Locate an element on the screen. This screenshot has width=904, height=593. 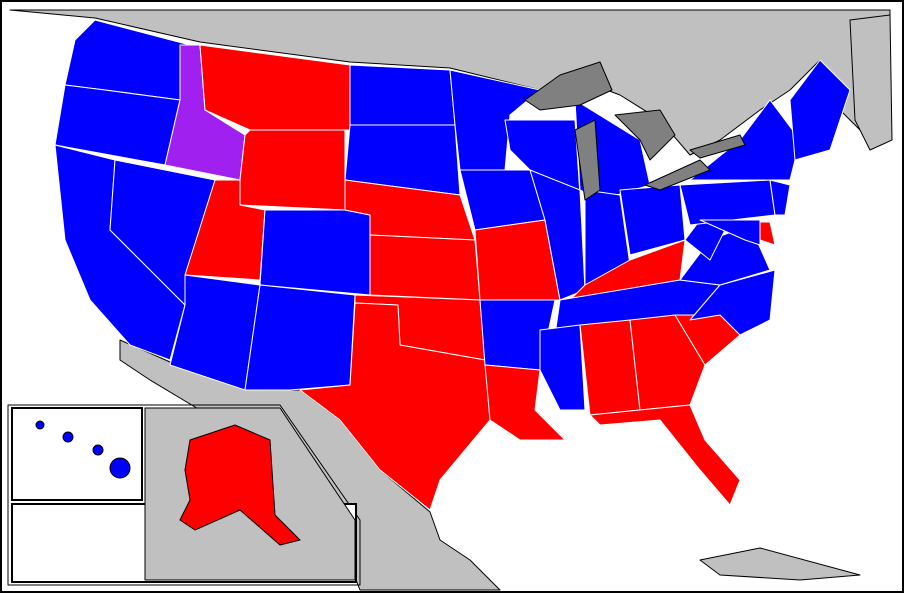
state-ga is located at coordinates (667, 362).